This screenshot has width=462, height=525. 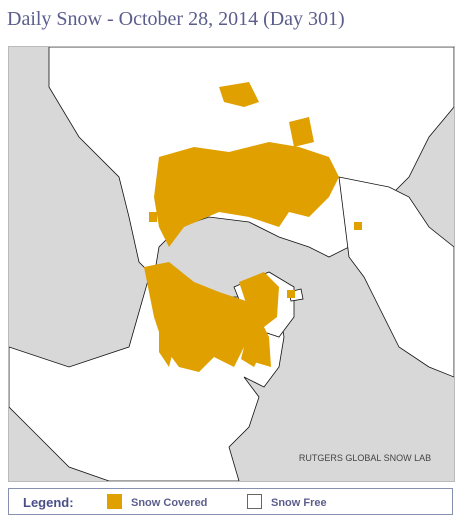 I want to click on legend-swatch-snow, so click(x=114, y=501).